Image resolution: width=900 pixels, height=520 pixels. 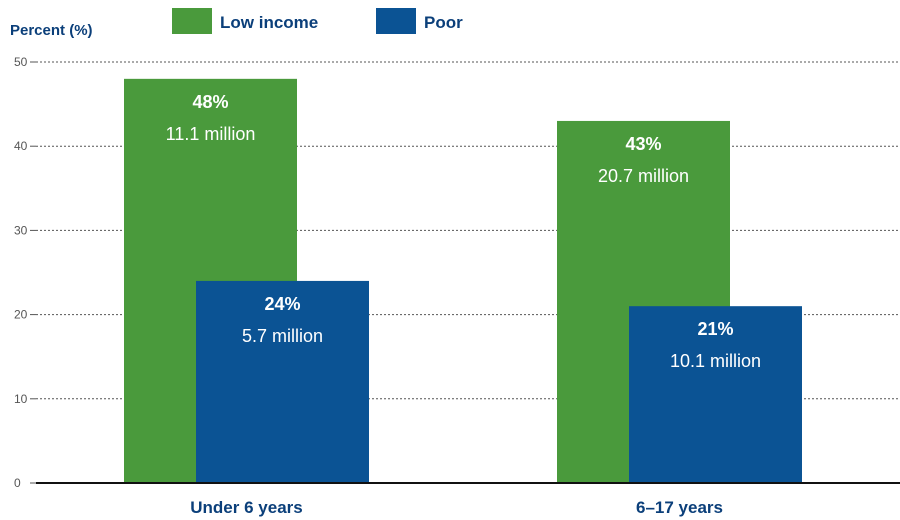 What do you see at coordinates (246, 507) in the screenshot?
I see `x-category-label: Under 6 years` at bounding box center [246, 507].